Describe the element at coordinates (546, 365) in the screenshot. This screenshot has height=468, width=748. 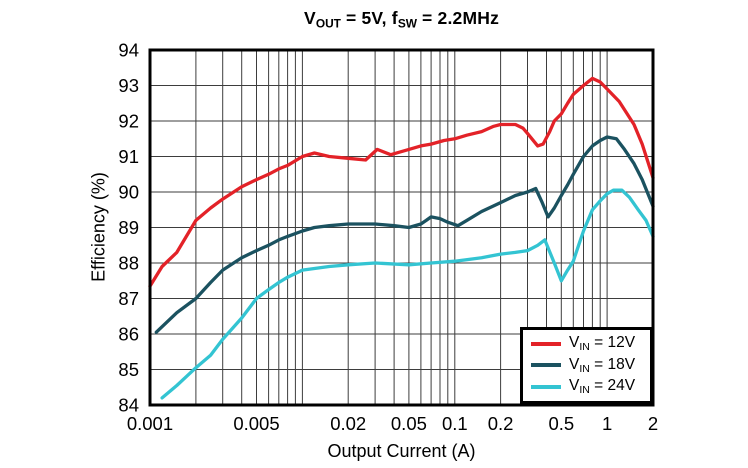
I see `legend-swatch-18v-line-icon` at that location.